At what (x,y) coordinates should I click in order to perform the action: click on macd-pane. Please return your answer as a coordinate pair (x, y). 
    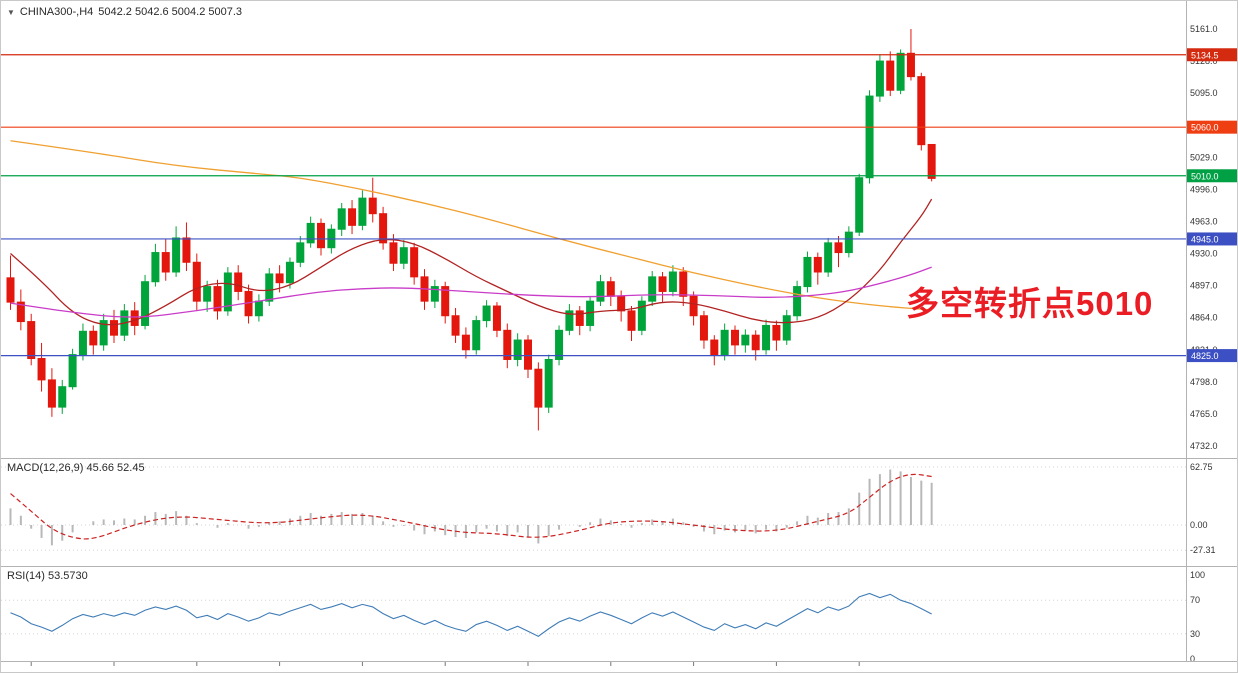
    Looking at the image, I should click on (593, 508).